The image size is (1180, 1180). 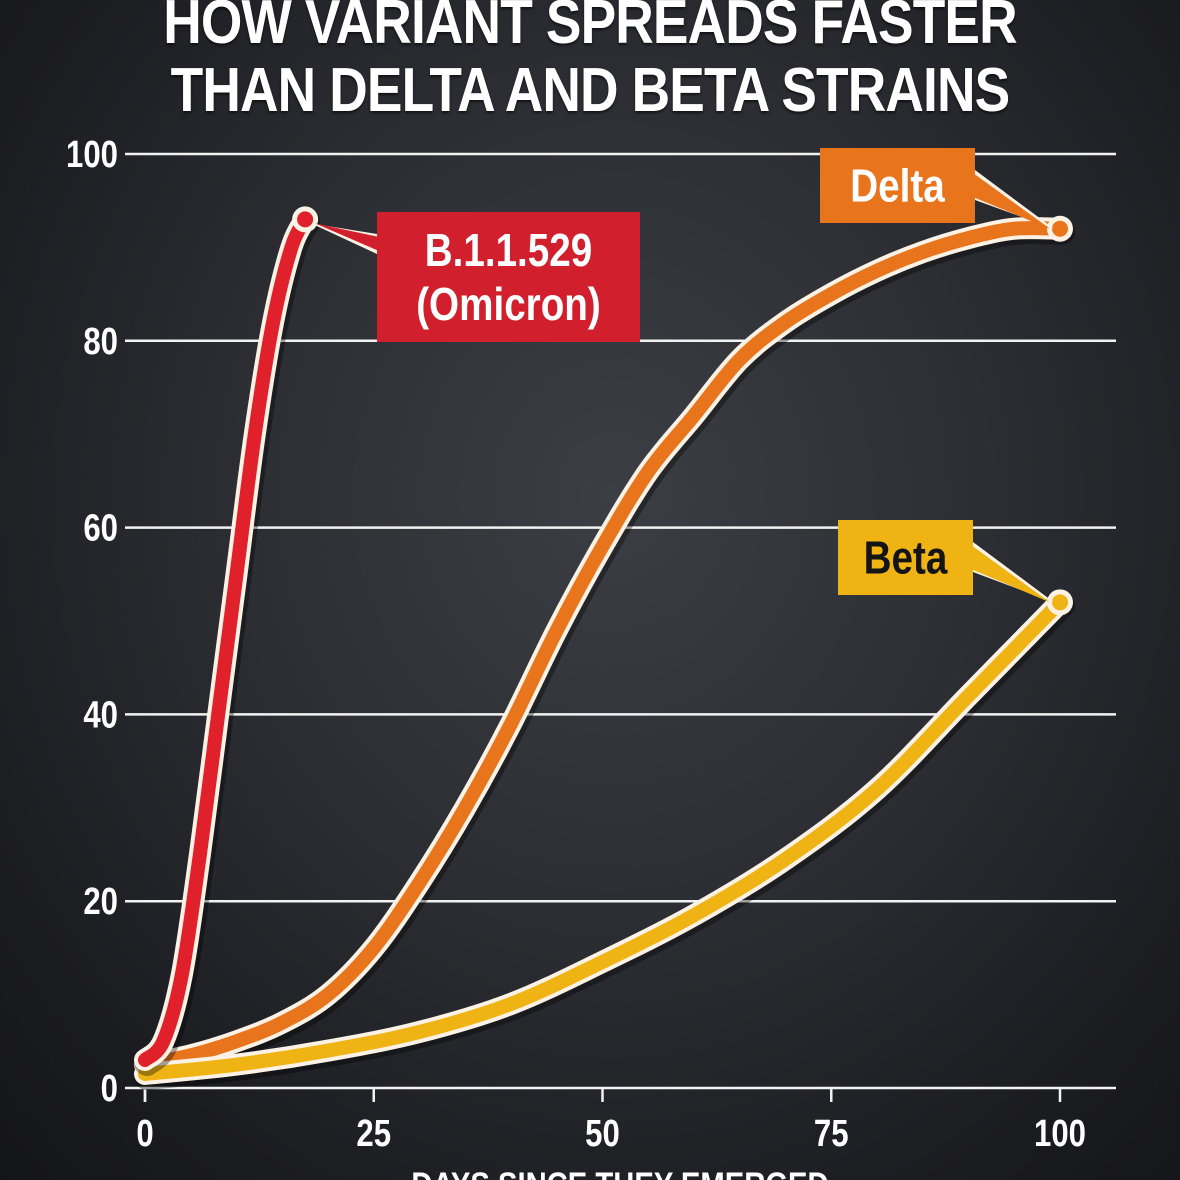 I want to click on y-tick-label: 60, so click(x=100, y=529).